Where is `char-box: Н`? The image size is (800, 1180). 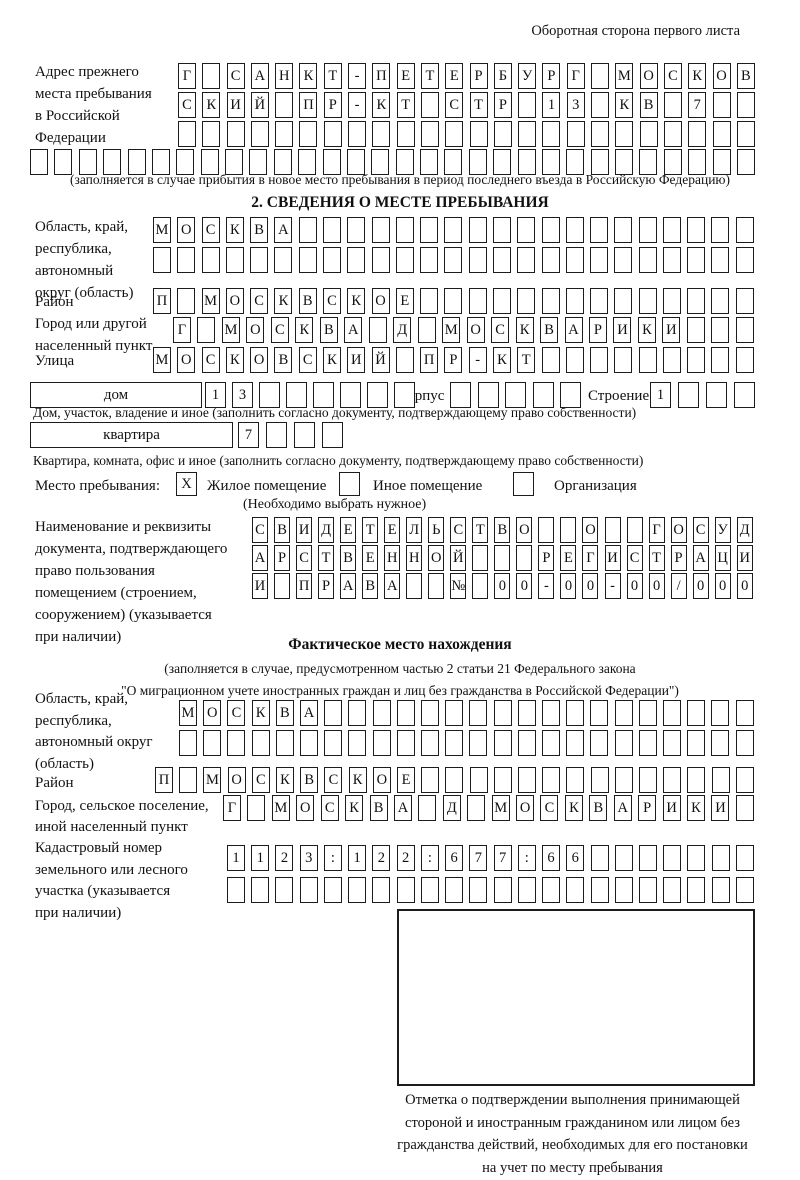
char-box: Н is located at coordinates (284, 76).